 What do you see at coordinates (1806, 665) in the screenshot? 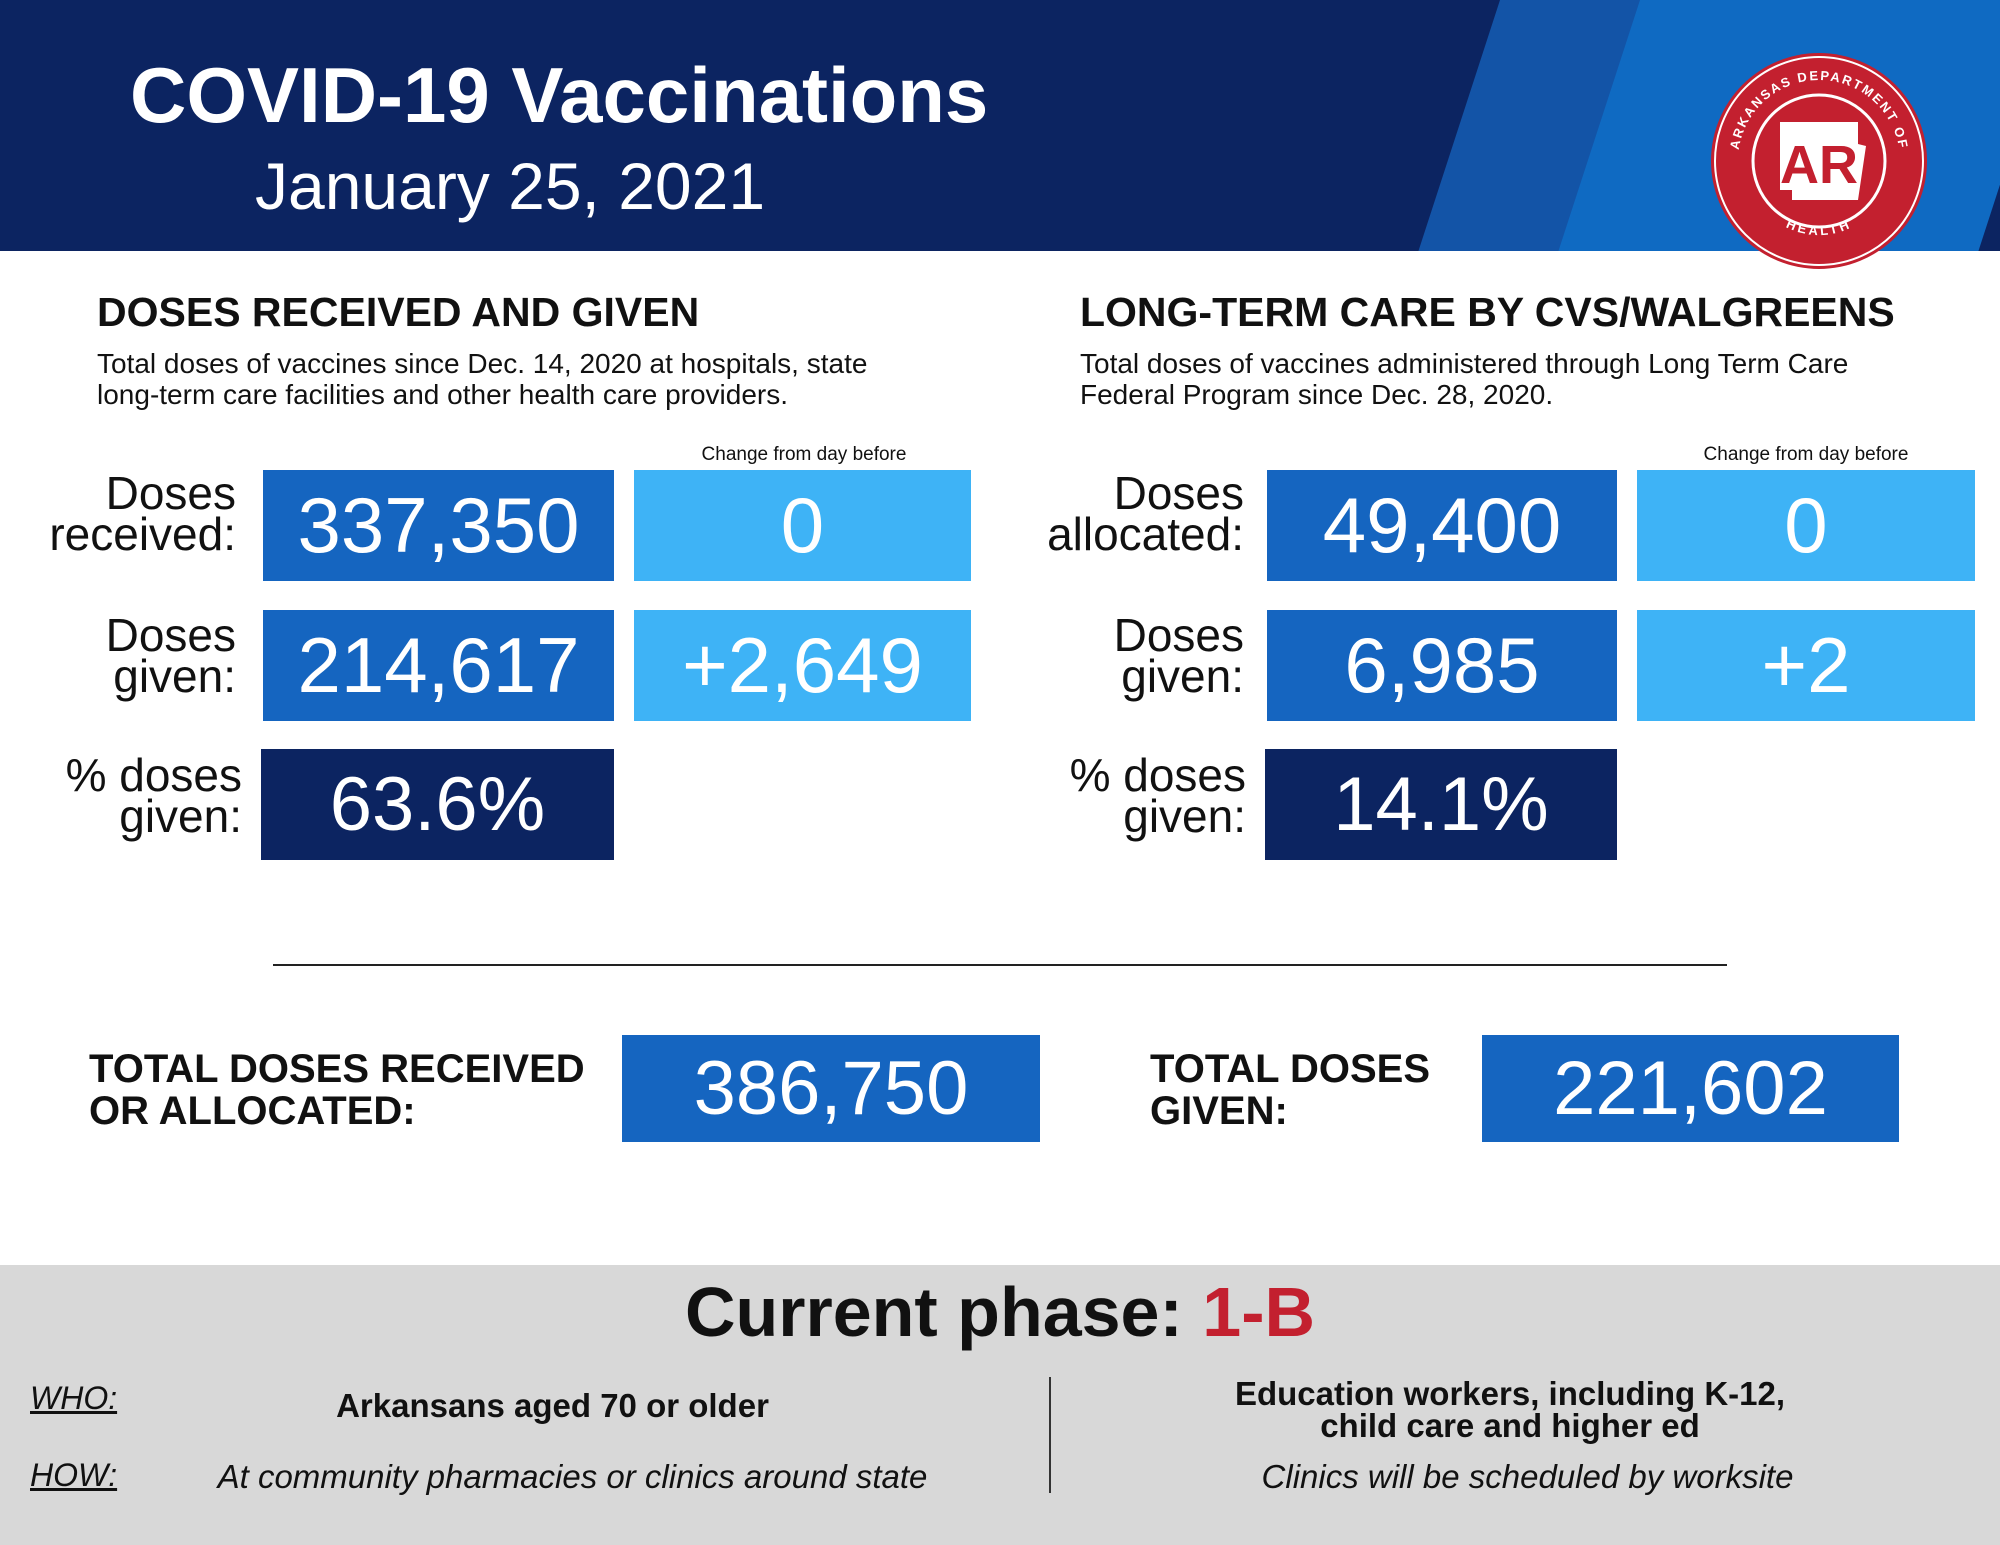
I see `right-doses-given-change: +2` at bounding box center [1806, 665].